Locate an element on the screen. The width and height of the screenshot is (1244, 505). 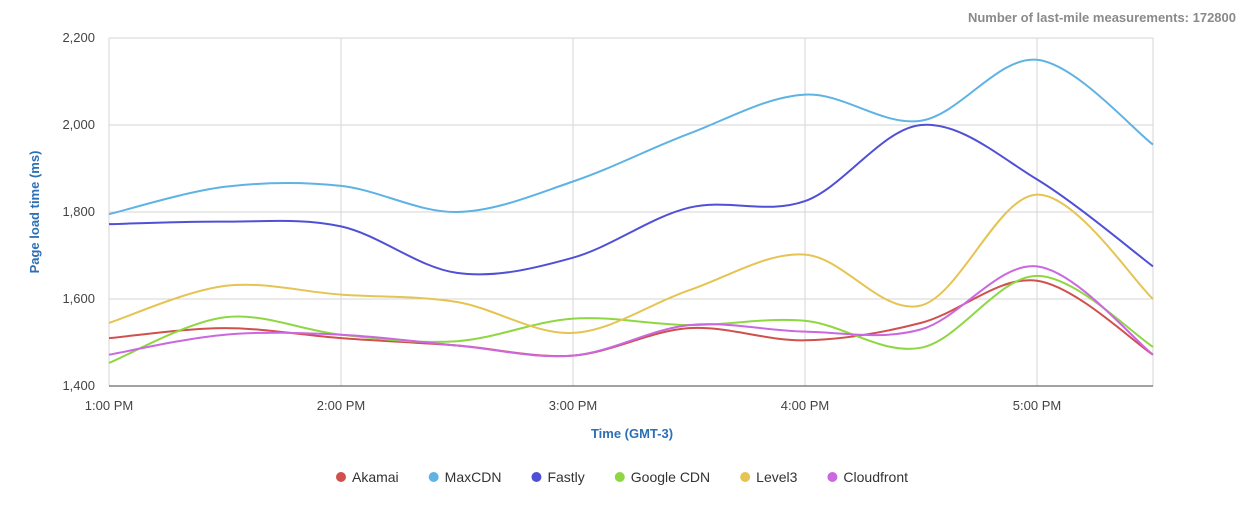
legend-item-google-cdn: Google CDN is located at coordinates (662, 477).